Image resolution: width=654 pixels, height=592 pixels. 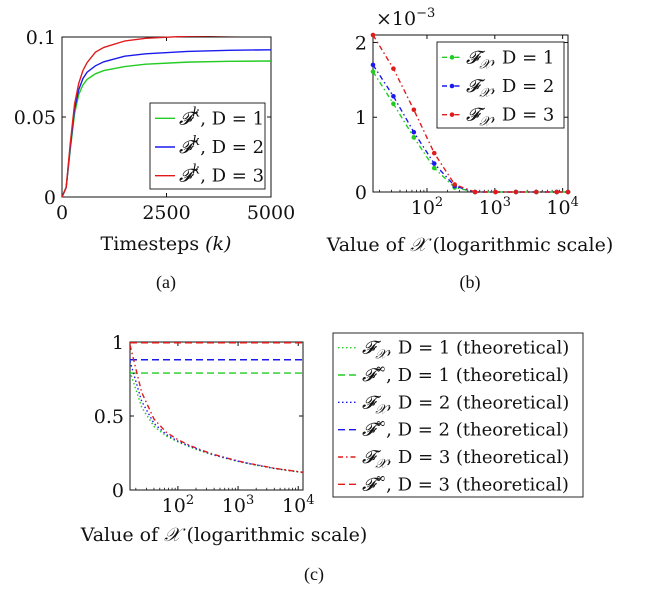 What do you see at coordinates (271, 213) in the screenshot?
I see `x-tick-label-a-2: 5000` at bounding box center [271, 213].